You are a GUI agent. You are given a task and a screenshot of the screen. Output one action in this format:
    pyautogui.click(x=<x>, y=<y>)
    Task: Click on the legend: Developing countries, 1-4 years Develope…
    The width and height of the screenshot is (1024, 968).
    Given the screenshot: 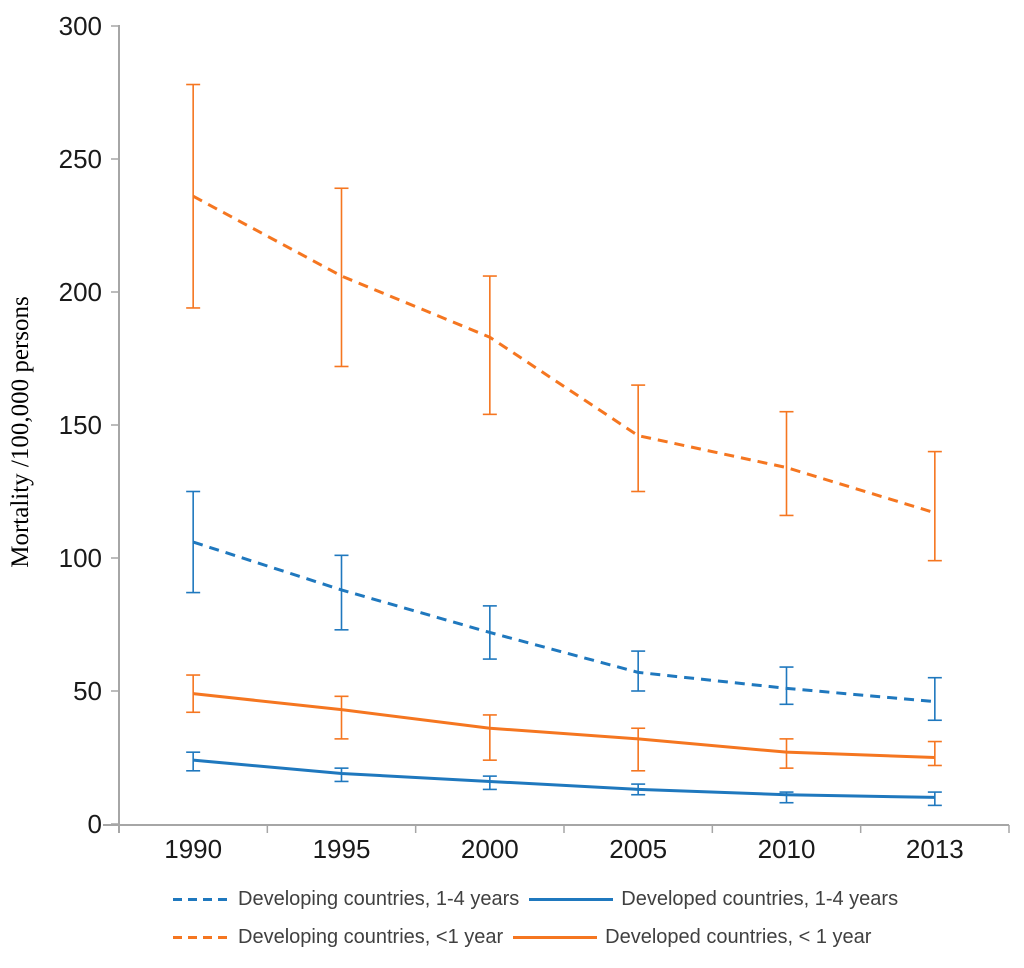 What is the action you would take?
    pyautogui.click(x=540, y=918)
    